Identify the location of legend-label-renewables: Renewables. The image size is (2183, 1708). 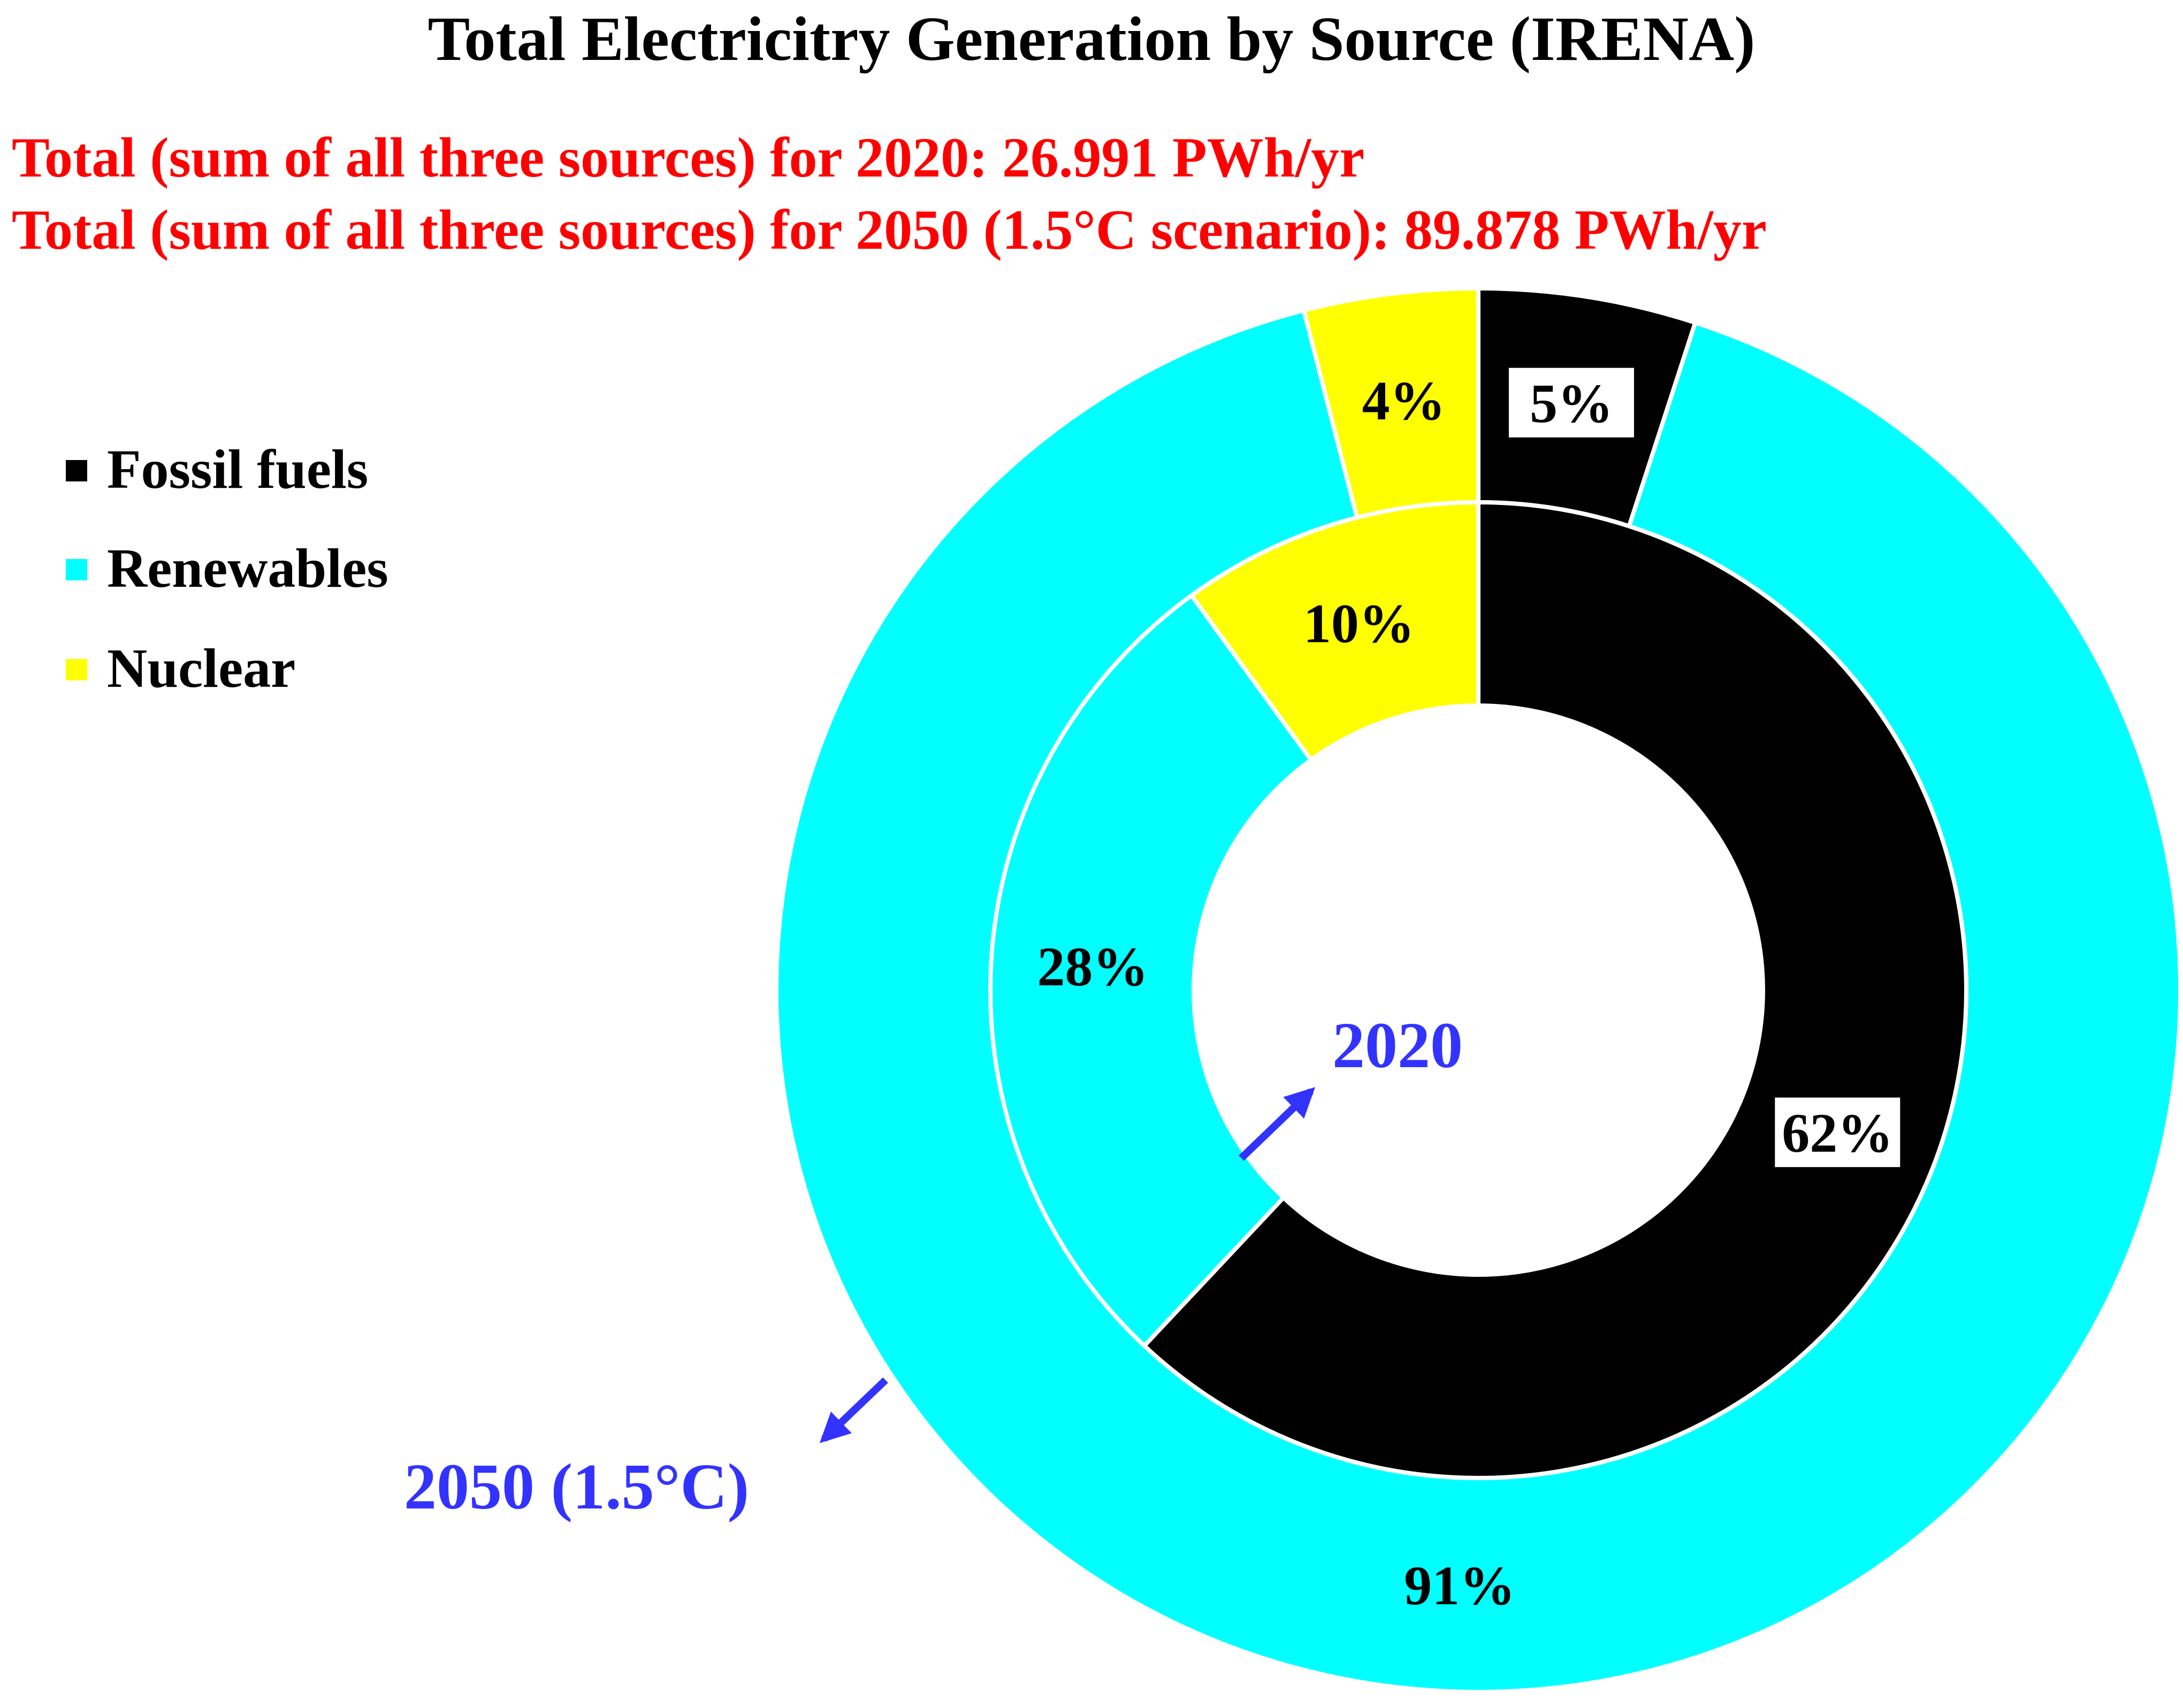
(247, 568).